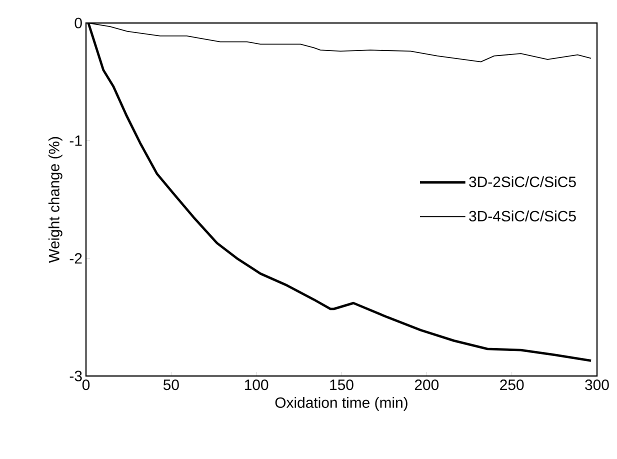 The width and height of the screenshot is (617, 459). I want to click on legend-label: 3D-2SiC/C/SiC5, so click(522, 182).